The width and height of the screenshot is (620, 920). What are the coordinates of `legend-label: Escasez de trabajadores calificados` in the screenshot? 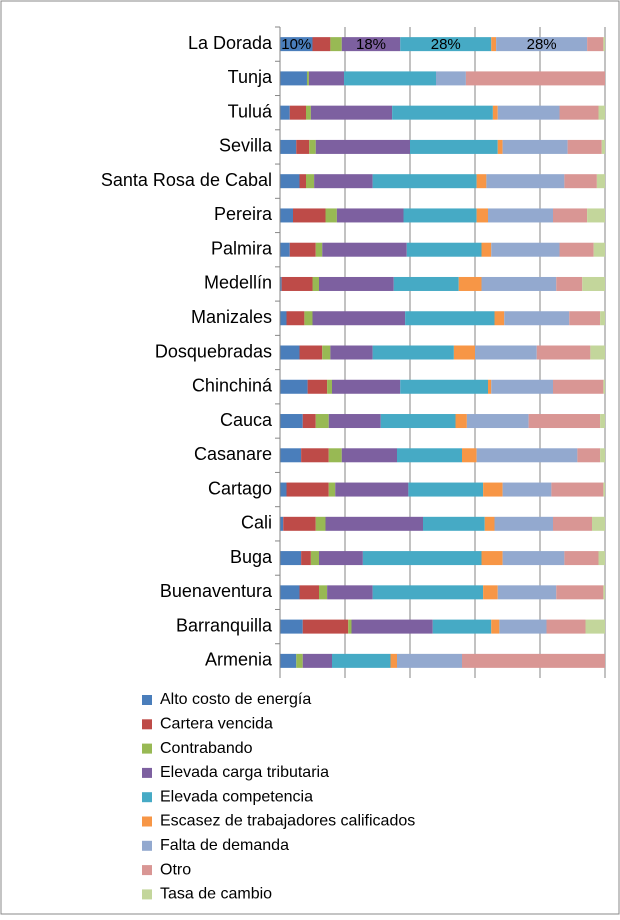 It's located at (287, 821).